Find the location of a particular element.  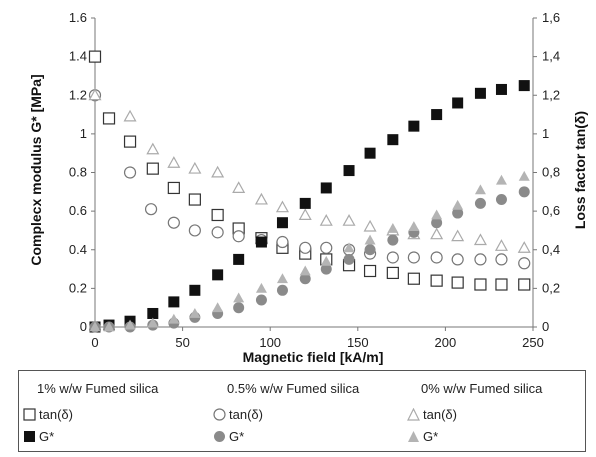

y2-tick-label: 1 is located at coordinates (545, 133).